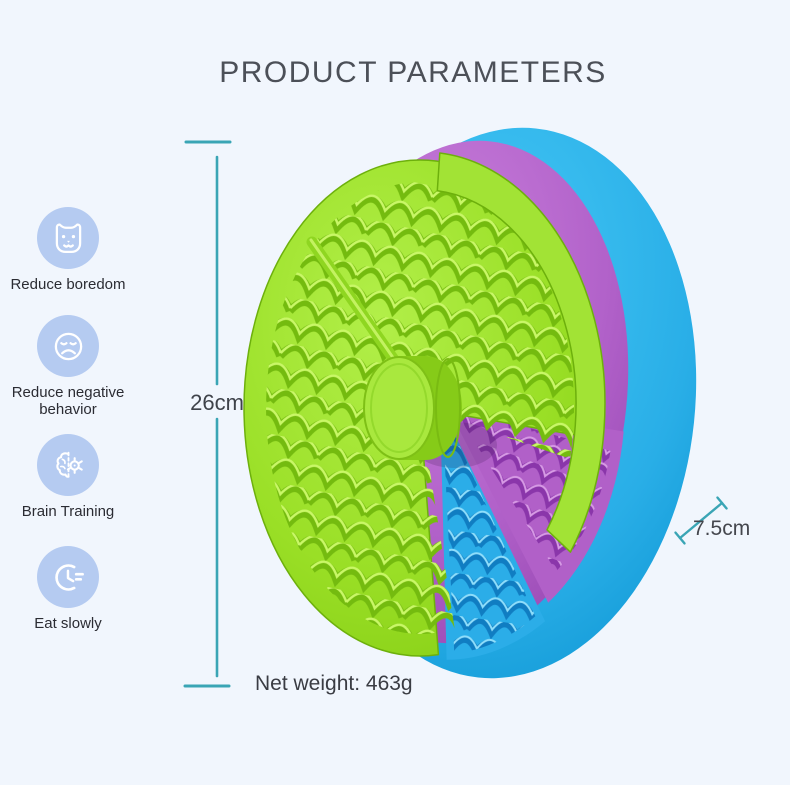 Image resolution: width=790 pixels, height=785 pixels. What do you see at coordinates (68, 511) in the screenshot?
I see `feature-label: Brain Training` at bounding box center [68, 511].